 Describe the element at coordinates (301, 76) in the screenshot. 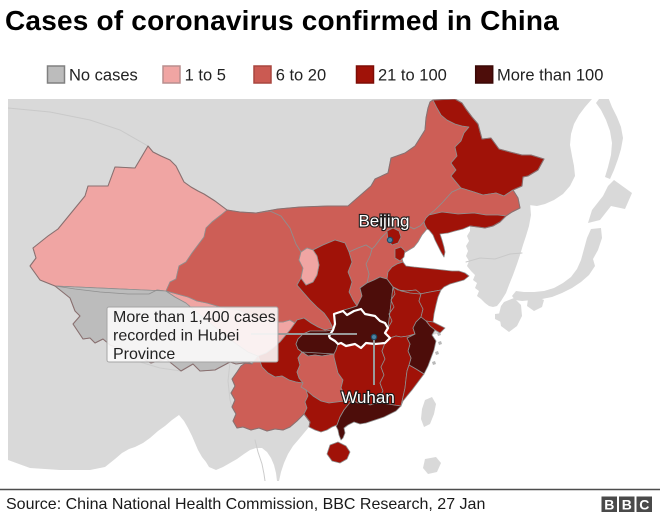

I see `svg-text: 6 to 20` at that location.